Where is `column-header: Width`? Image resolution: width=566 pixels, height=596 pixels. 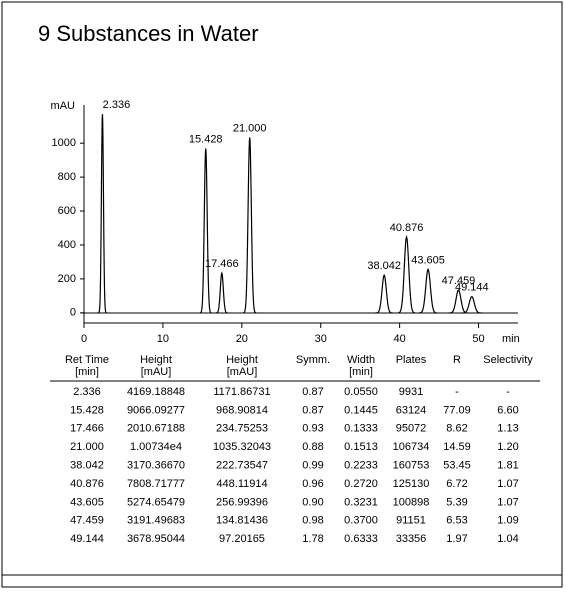 column-header: Width is located at coordinates (361, 360).